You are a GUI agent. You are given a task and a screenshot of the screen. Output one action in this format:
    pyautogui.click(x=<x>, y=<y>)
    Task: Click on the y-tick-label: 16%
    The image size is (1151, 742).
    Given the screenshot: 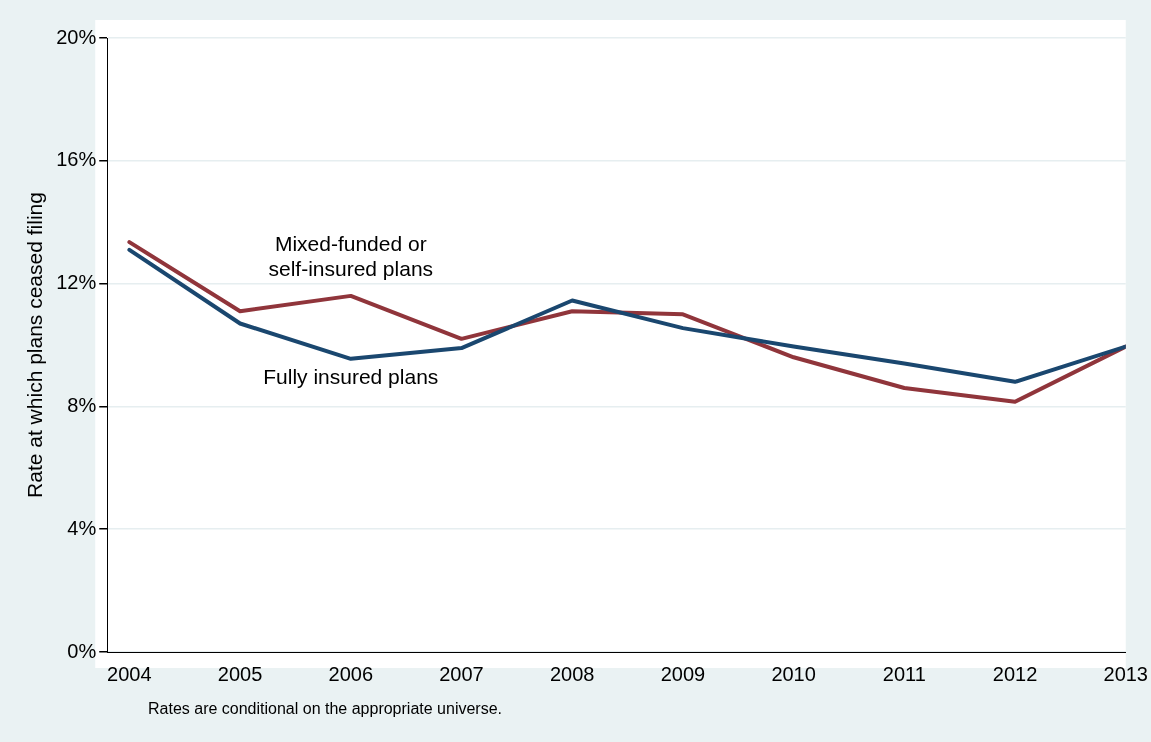 What is the action you would take?
    pyautogui.click(x=76, y=159)
    